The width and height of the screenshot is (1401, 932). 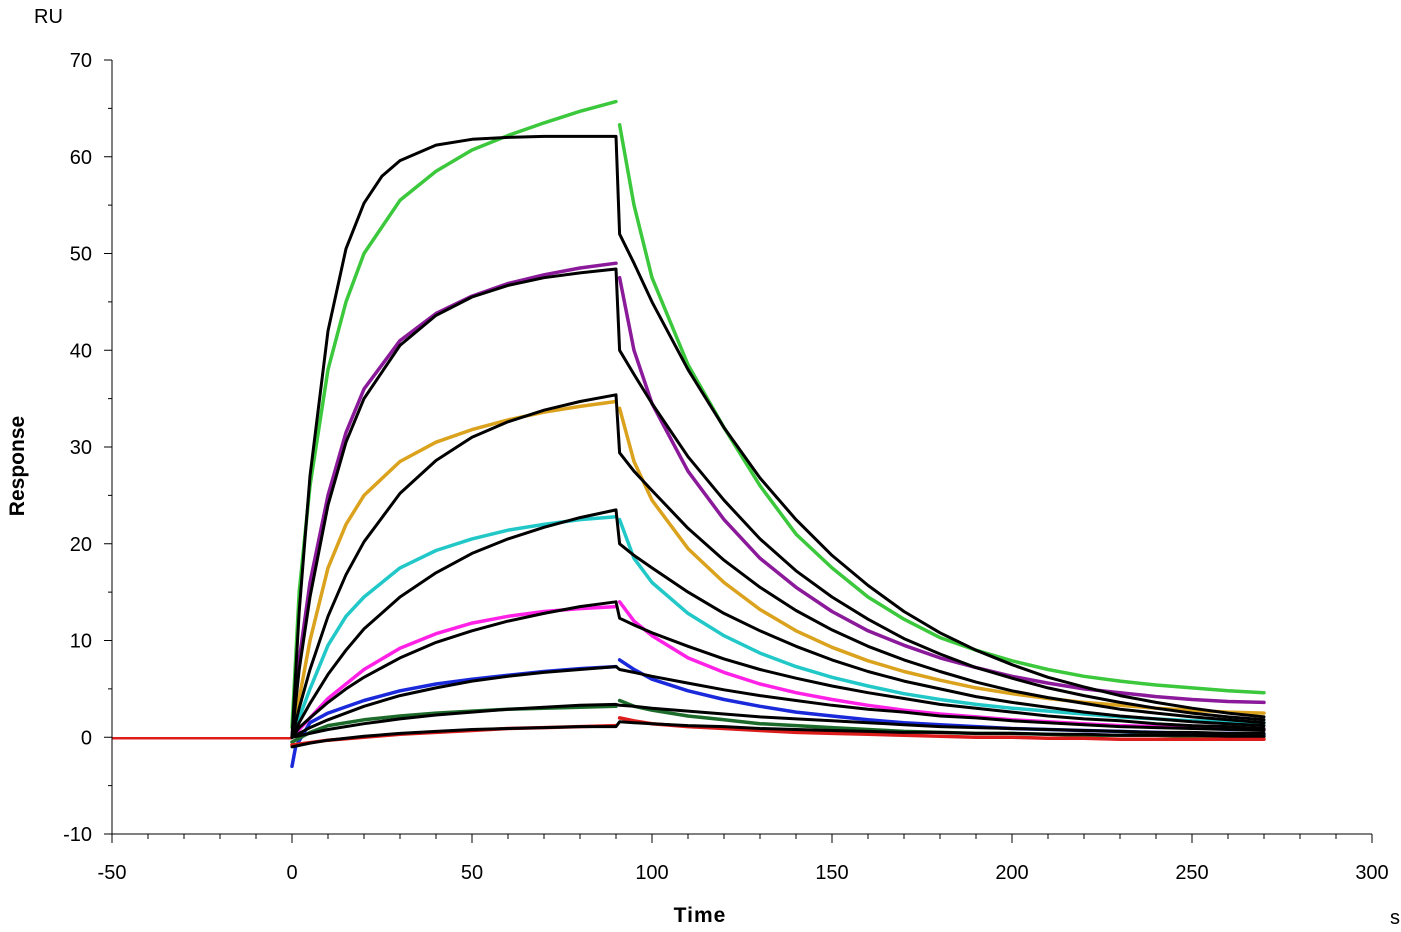 What do you see at coordinates (651, 873) in the screenshot?
I see `x-tick-label: 100` at bounding box center [651, 873].